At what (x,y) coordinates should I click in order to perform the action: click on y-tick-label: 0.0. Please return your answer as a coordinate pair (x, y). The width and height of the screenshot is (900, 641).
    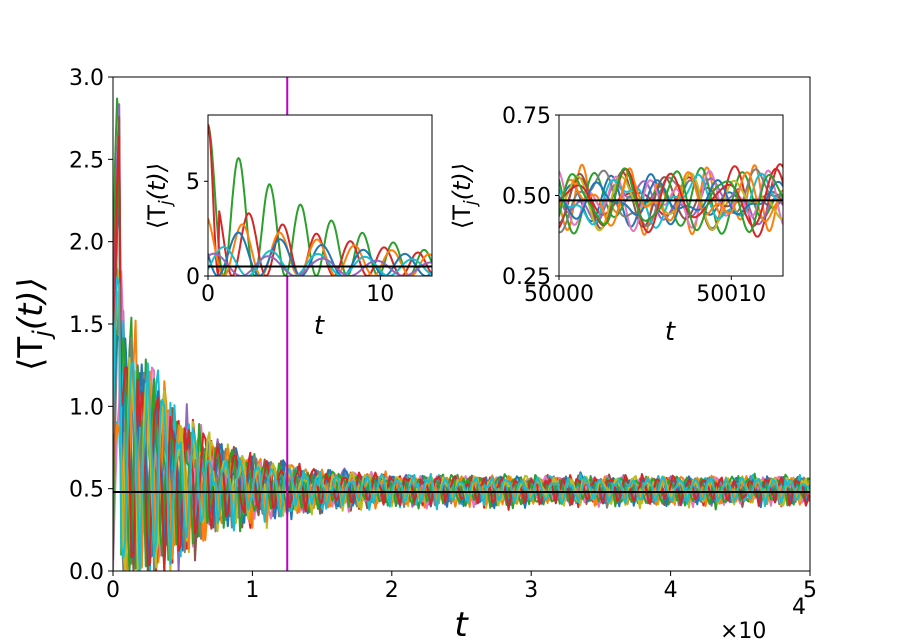
    Looking at the image, I should click on (86, 572).